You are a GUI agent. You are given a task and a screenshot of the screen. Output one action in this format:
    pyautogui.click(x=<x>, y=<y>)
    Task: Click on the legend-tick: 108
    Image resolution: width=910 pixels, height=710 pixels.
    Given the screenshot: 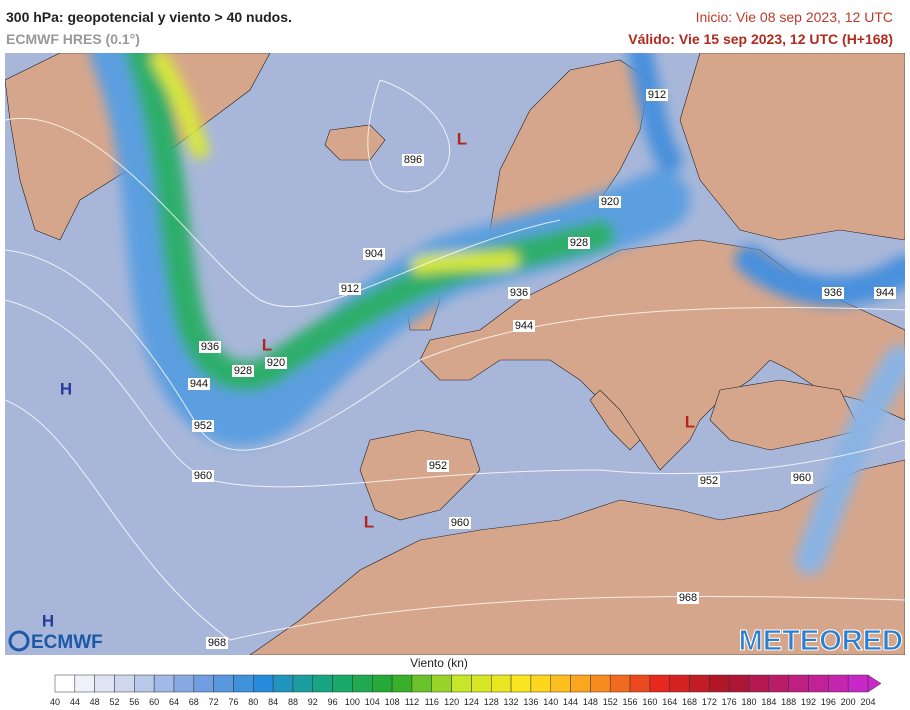 What is the action you would take?
    pyautogui.click(x=392, y=702)
    